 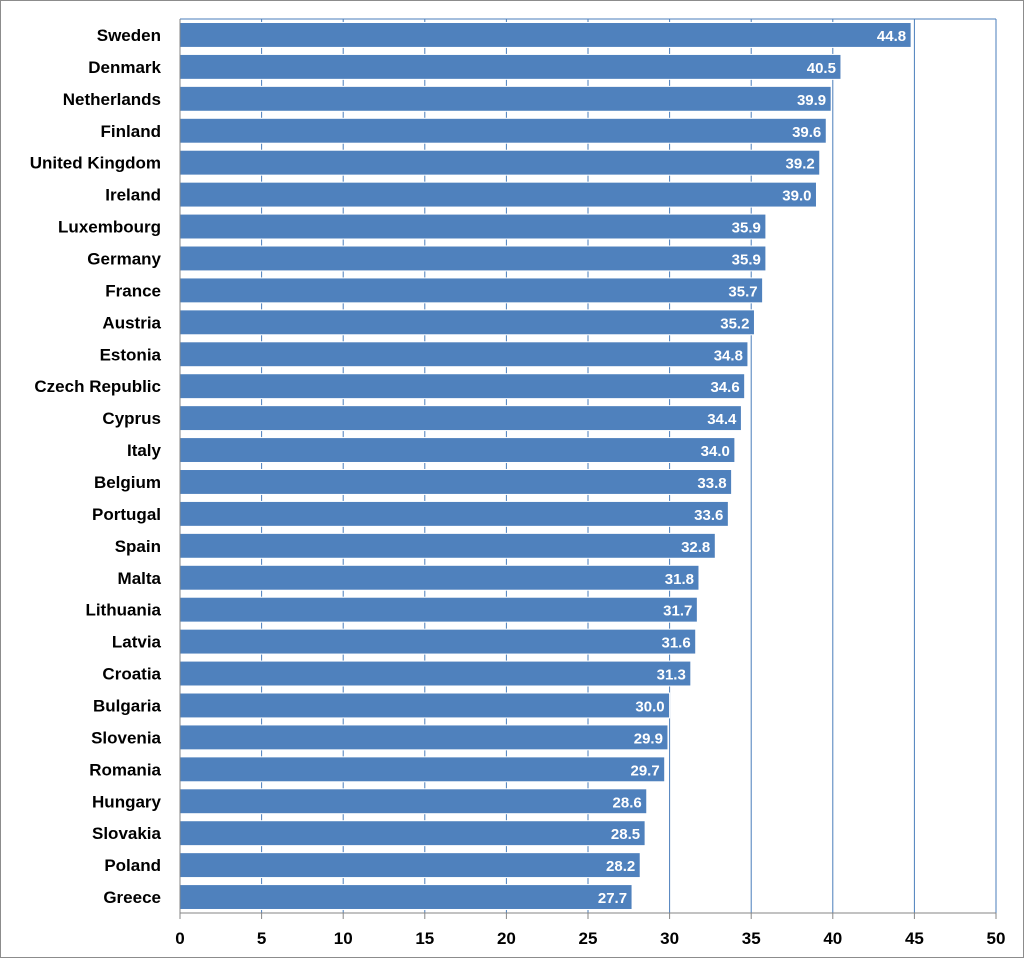 What do you see at coordinates (506, 938) in the screenshot?
I see `x-tick-label: 20` at bounding box center [506, 938].